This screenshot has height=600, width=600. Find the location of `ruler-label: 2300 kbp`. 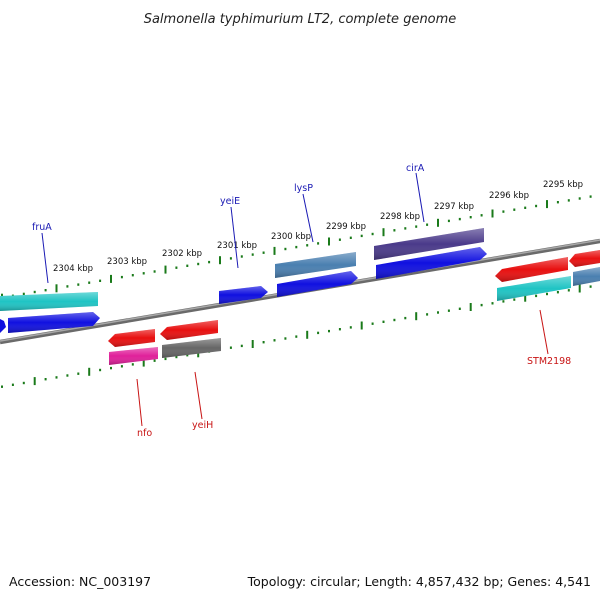

ruler-label: 2300 kbp is located at coordinates (291, 237).